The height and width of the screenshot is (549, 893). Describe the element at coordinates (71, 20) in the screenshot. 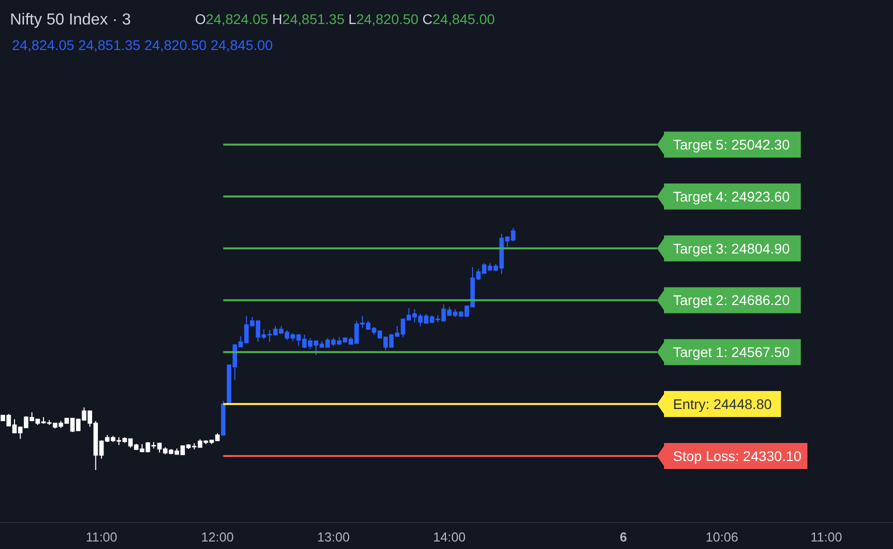

I see `text: Nifty 50 Index · 3` at that location.